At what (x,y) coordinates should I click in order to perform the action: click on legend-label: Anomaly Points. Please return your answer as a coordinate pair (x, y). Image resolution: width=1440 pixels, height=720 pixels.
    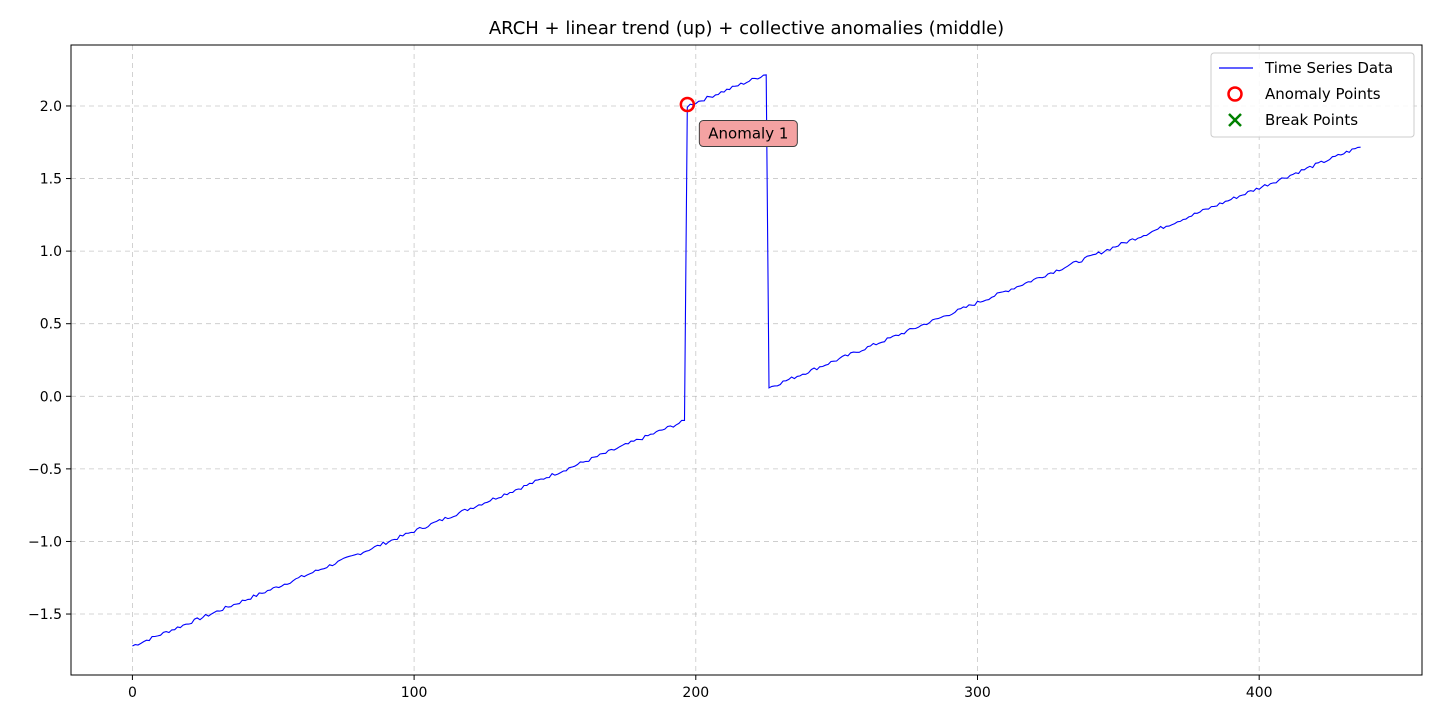
    Looking at the image, I should click on (1323, 94).